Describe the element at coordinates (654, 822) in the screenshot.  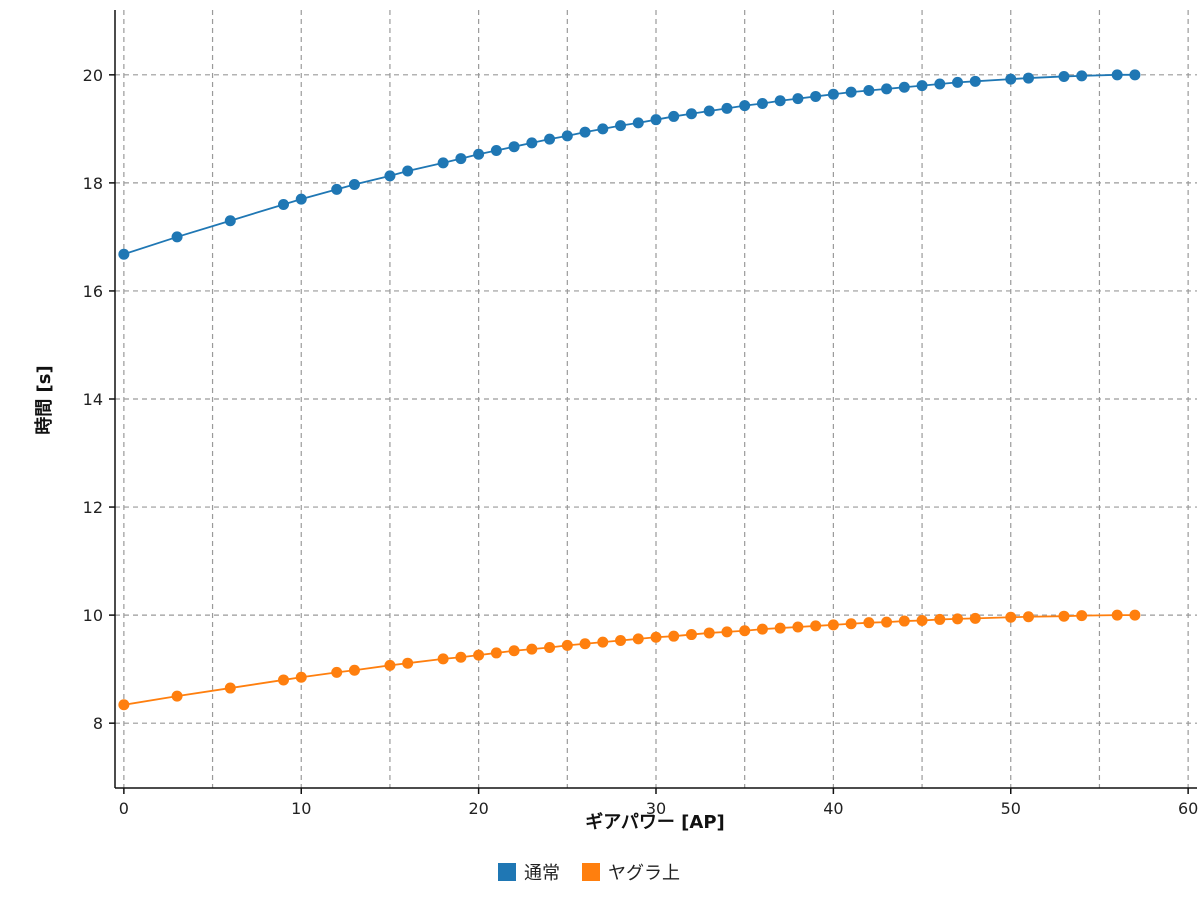
I see `x-axis-title: ギアパワー [AP]` at that location.